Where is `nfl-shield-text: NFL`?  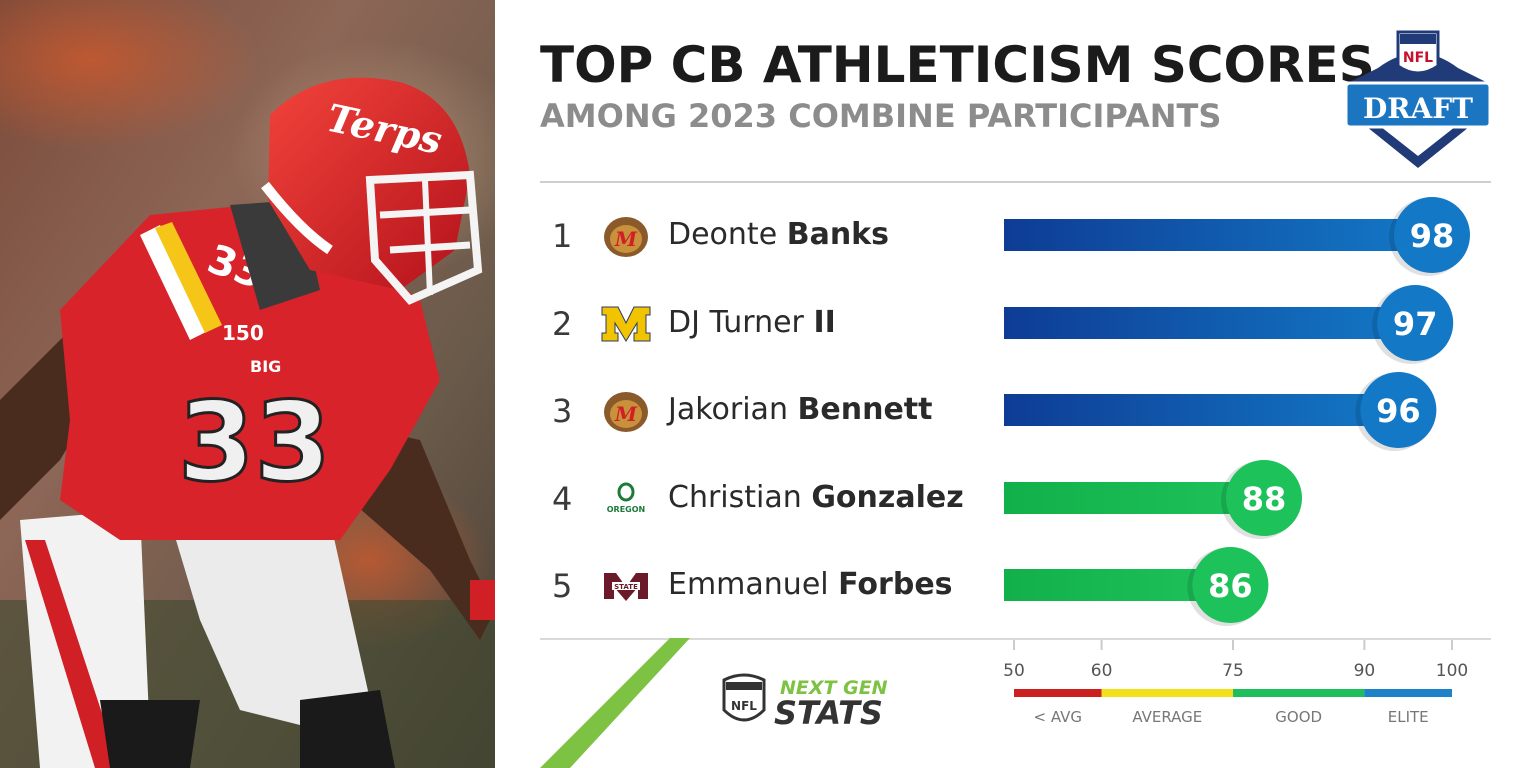
nfl-shield-text: NFL is located at coordinates (1418, 58).